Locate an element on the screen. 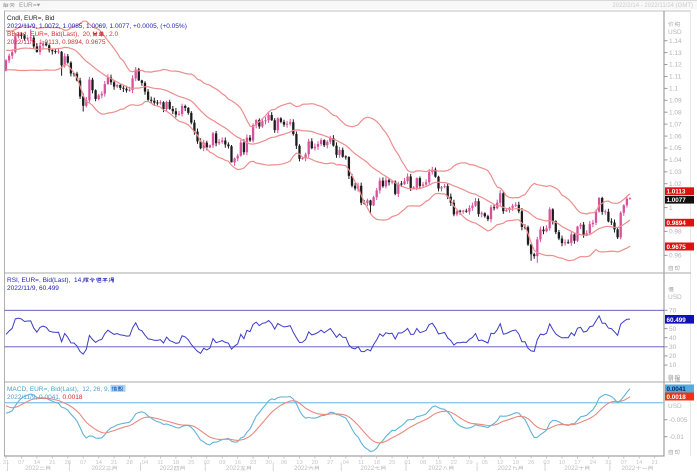 This screenshot has width=697, height=474. svg-text: Cndl, EUR=, Bid is located at coordinates (31, 18).